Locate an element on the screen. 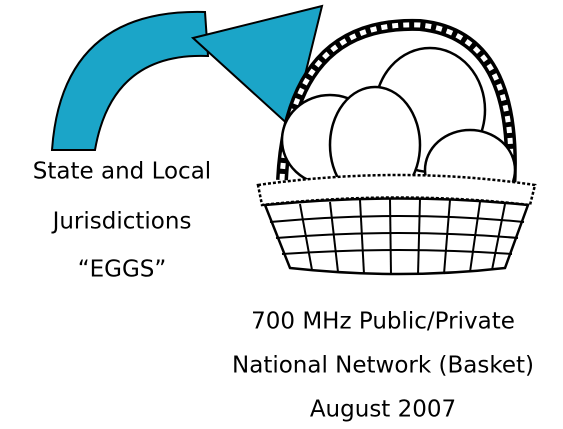 The image size is (563, 429). basket-weave is located at coordinates (397, 237).